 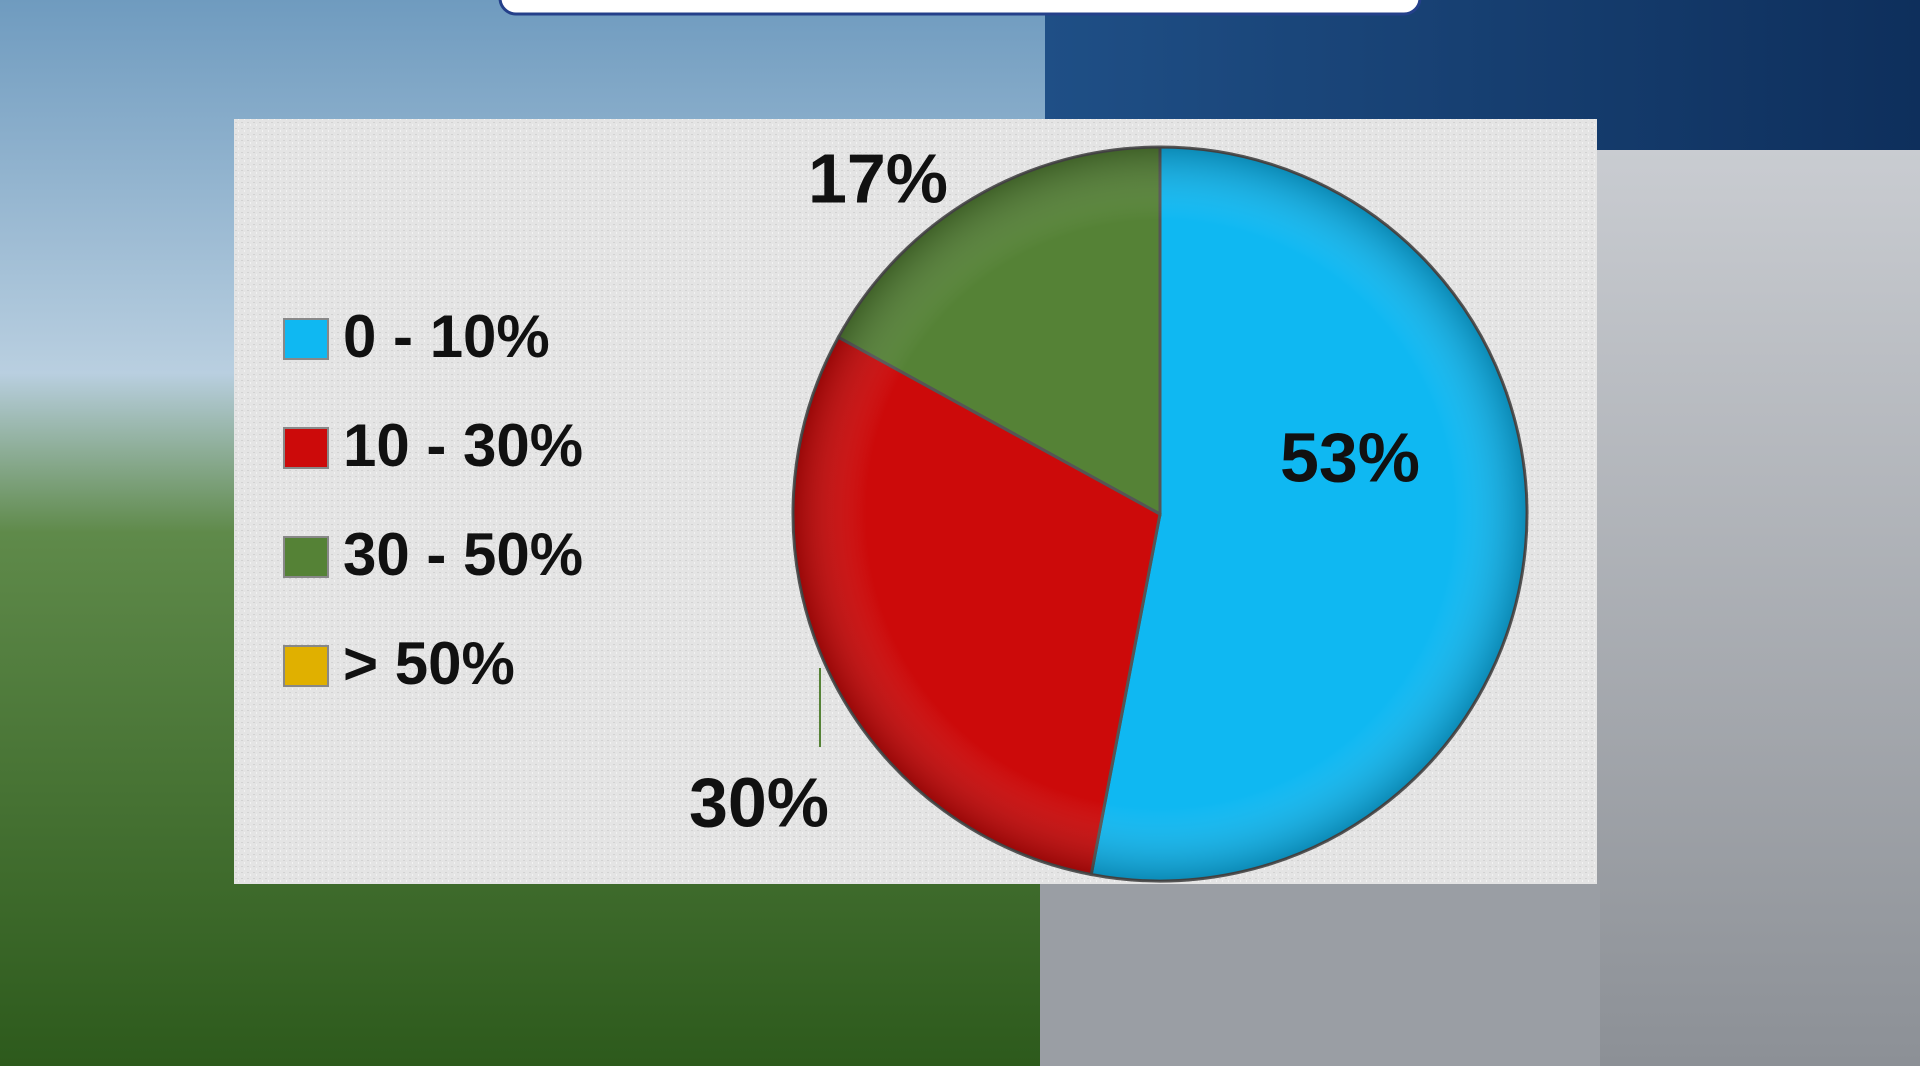 What do you see at coordinates (1350, 457) in the screenshot?
I see `data-label: 53%` at bounding box center [1350, 457].